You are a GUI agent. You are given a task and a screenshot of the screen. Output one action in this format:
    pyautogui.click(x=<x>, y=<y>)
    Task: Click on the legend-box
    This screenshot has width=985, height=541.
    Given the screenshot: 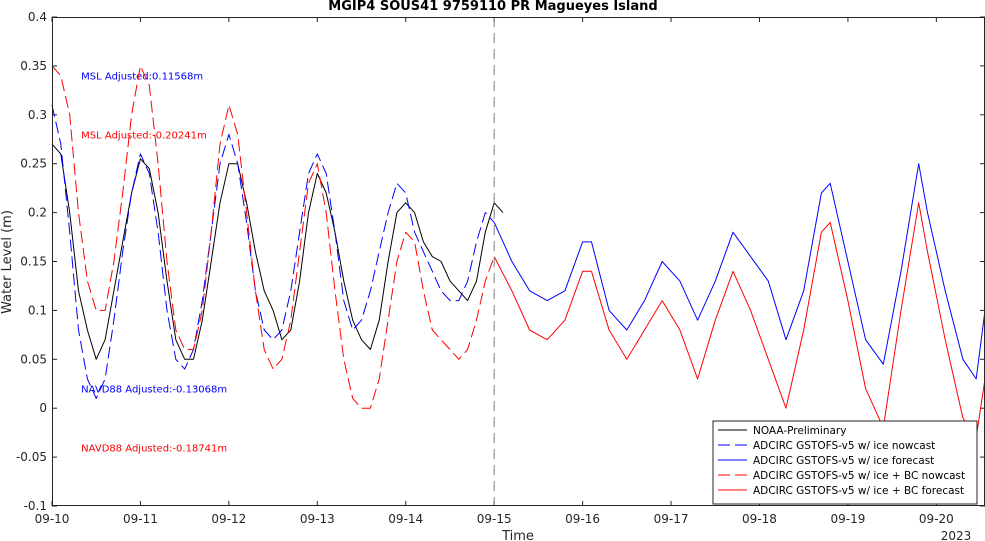 What is the action you would take?
    pyautogui.click(x=845, y=462)
    